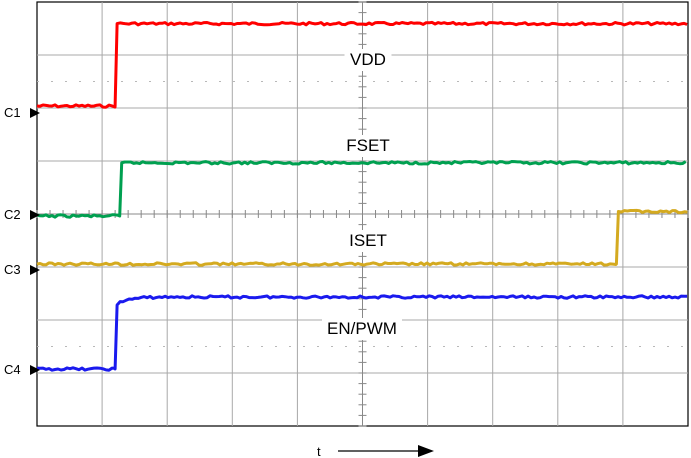 Image resolution: width=691 pixels, height=458 pixels. I want to click on channel-marker-c2, so click(35, 215).